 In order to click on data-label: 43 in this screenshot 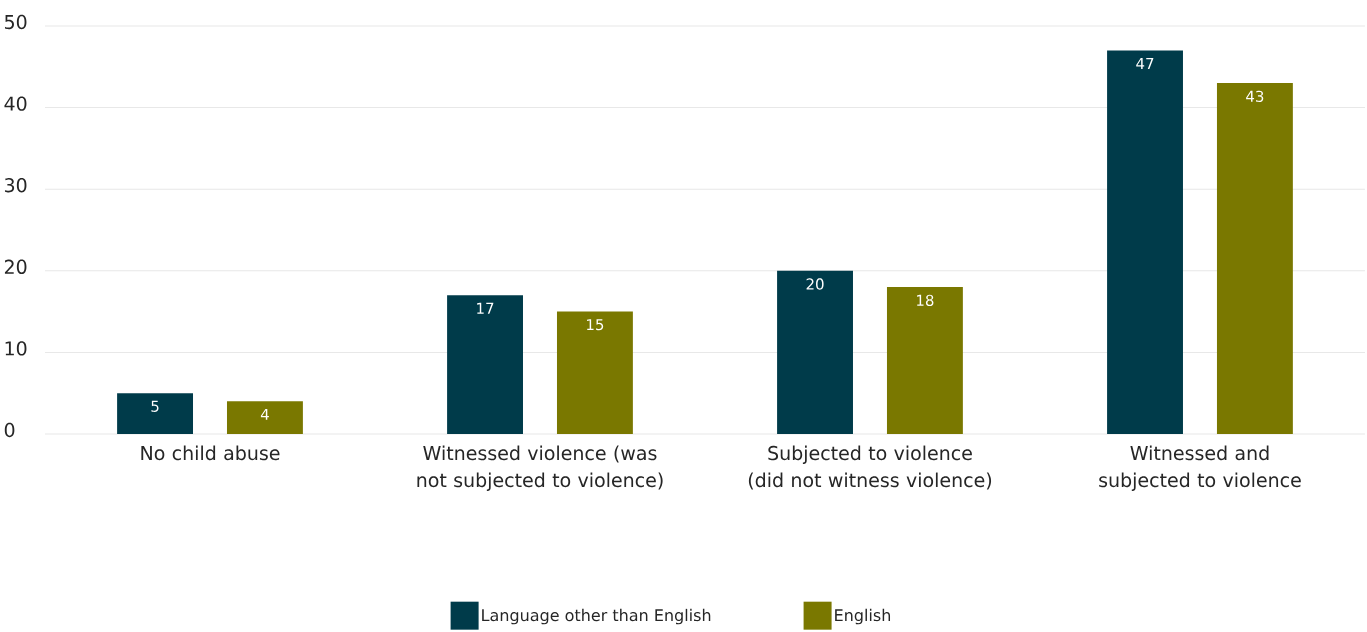, I will do `click(1255, 96)`.